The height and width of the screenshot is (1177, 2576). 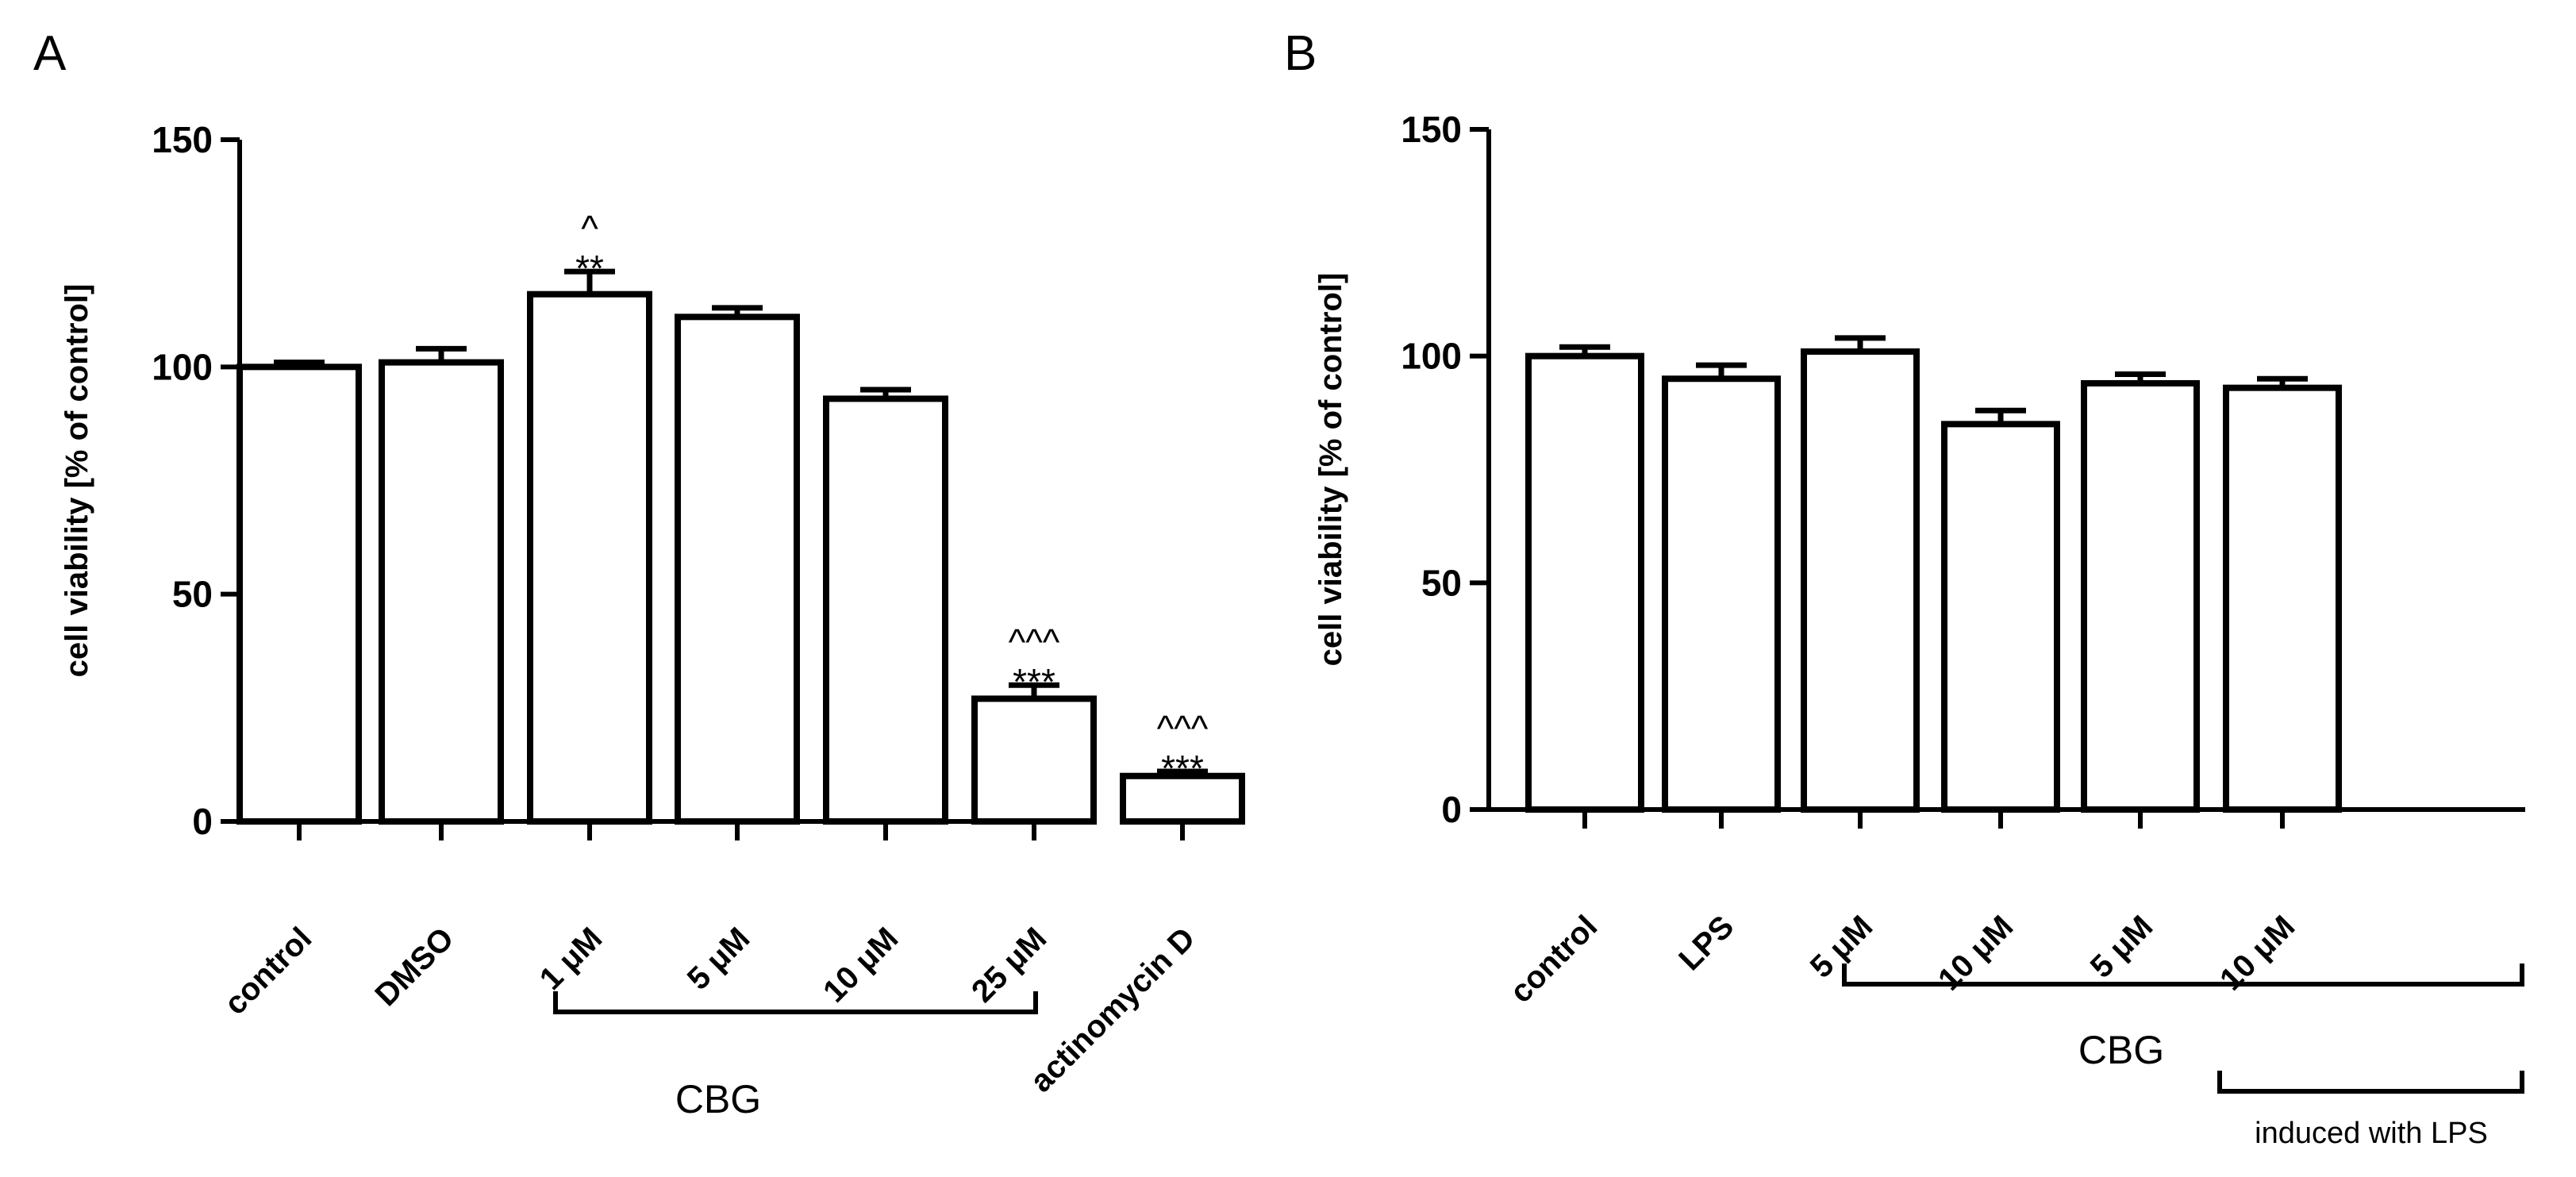 What do you see at coordinates (1034, 681) in the screenshot?
I see `significance-stars-5: ***` at bounding box center [1034, 681].